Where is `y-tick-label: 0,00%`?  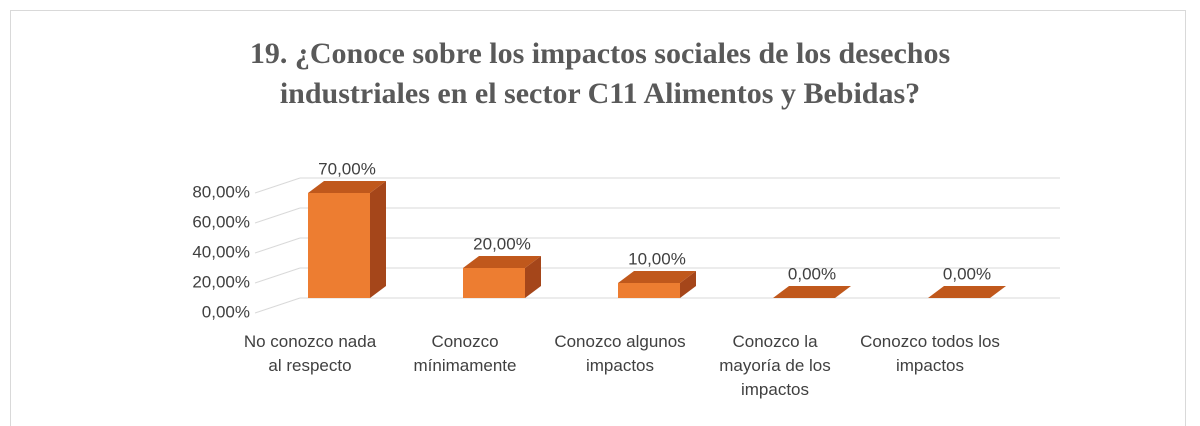
y-tick-label: 0,00% is located at coordinates (226, 311).